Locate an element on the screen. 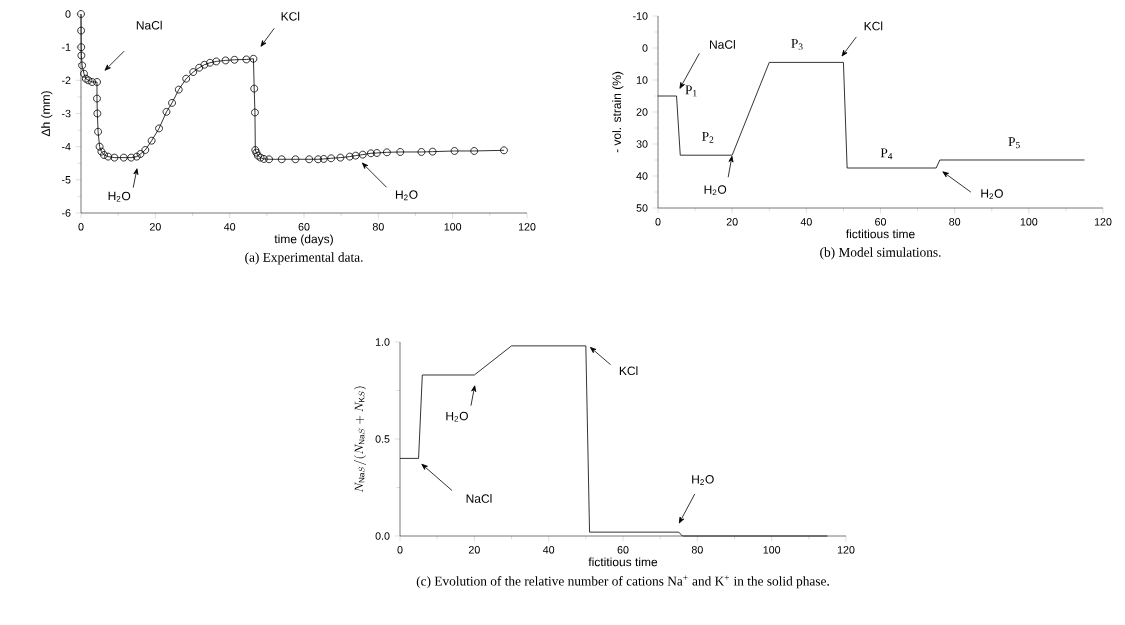 This screenshot has height=625, width=1125. annotation: P$_{5}$ is located at coordinates (1014, 143).